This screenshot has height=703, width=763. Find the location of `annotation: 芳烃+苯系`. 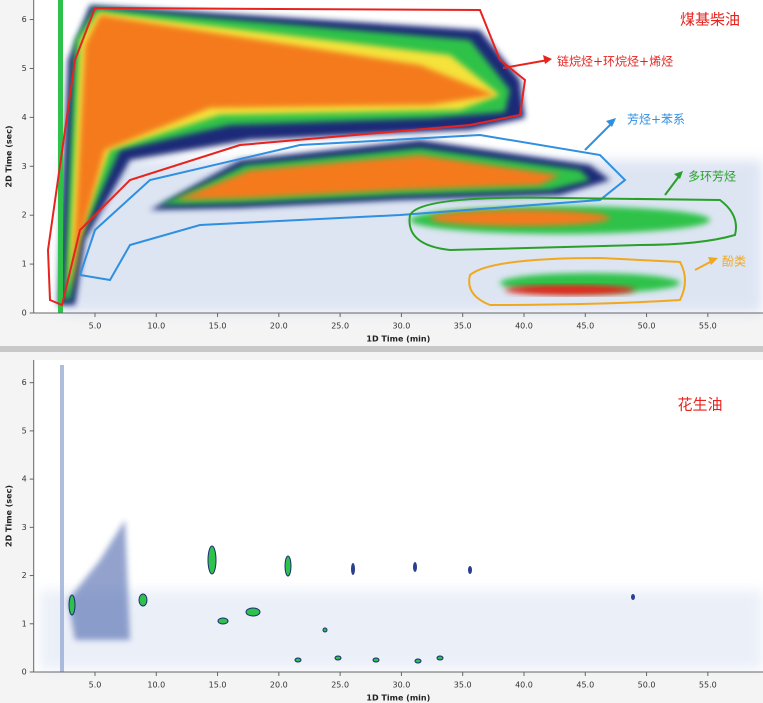

annotation: 芳烃+苯系 is located at coordinates (656, 120).